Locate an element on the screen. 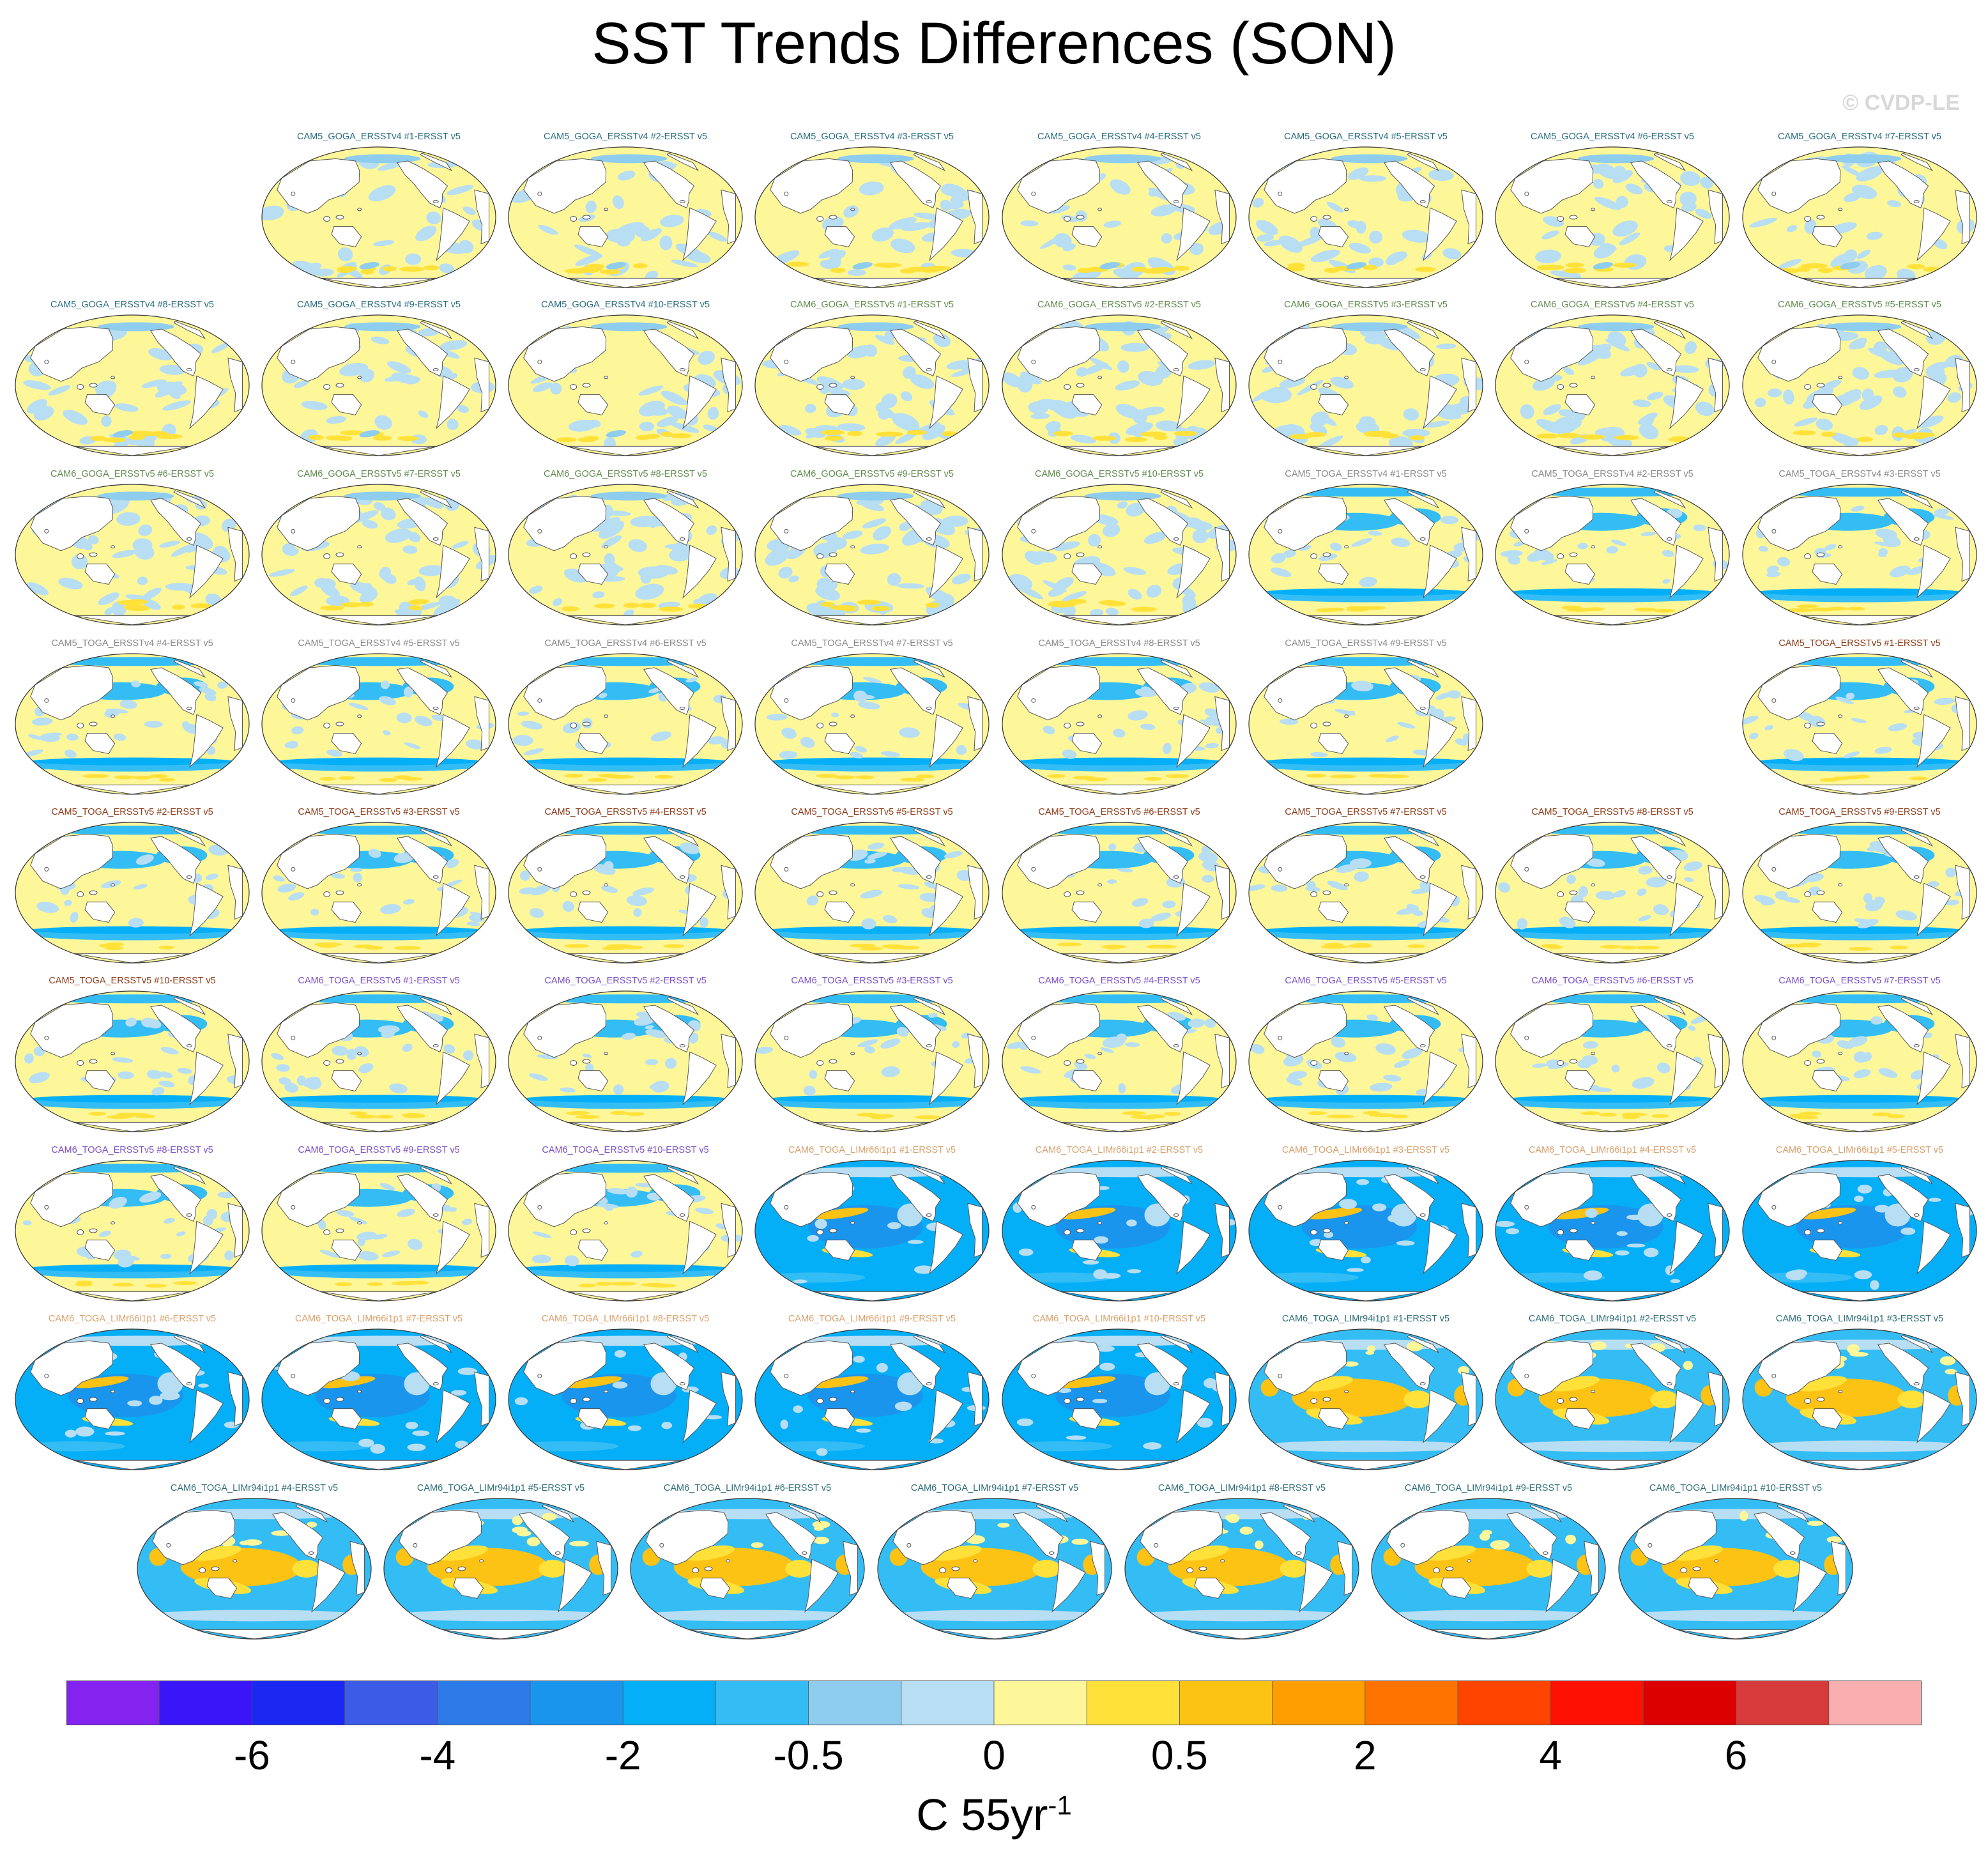 This screenshot has width=1988, height=1862. map-panel: CAM5_TOGA_ERSSTv5 #8-ERSST v5 is located at coordinates (1612, 887).